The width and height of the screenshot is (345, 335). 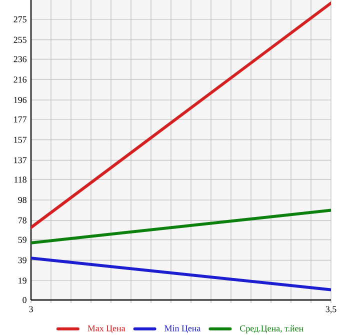 What do you see at coordinates (31, 309) in the screenshot?
I see `x-tick-label: 3` at bounding box center [31, 309].